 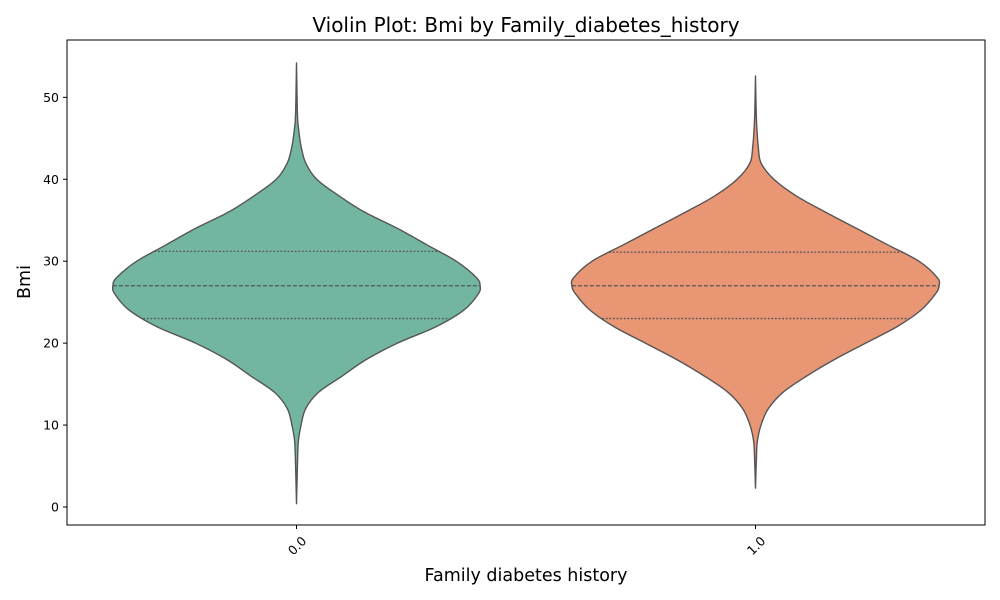 What do you see at coordinates (297, 545) in the screenshot?
I see `x-tick-label: 0.0` at bounding box center [297, 545].